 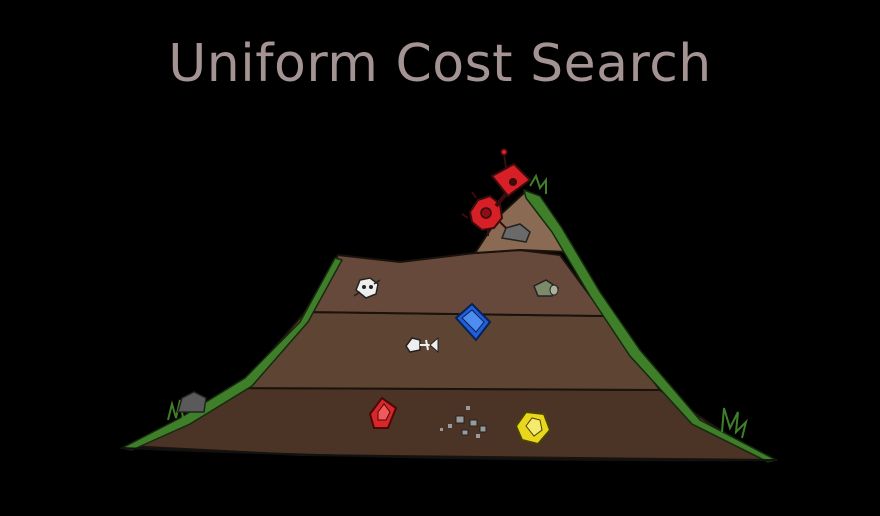 I want to click on blue-gem-icon, so click(x=473, y=322).